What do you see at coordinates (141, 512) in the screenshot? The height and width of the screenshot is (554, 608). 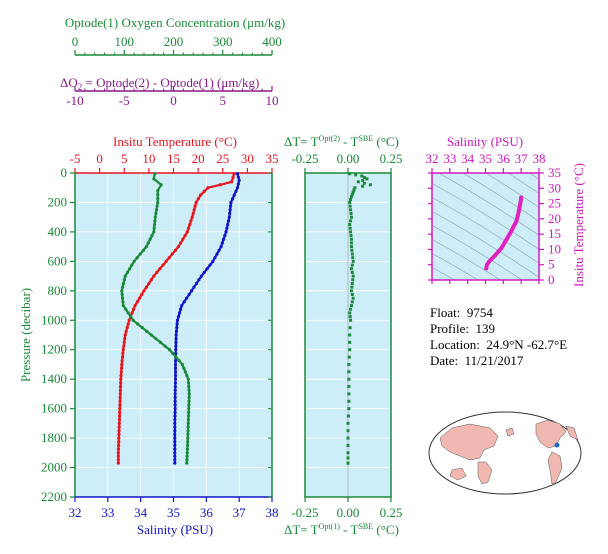 I see `salinity-tick-label: 34` at bounding box center [141, 512].